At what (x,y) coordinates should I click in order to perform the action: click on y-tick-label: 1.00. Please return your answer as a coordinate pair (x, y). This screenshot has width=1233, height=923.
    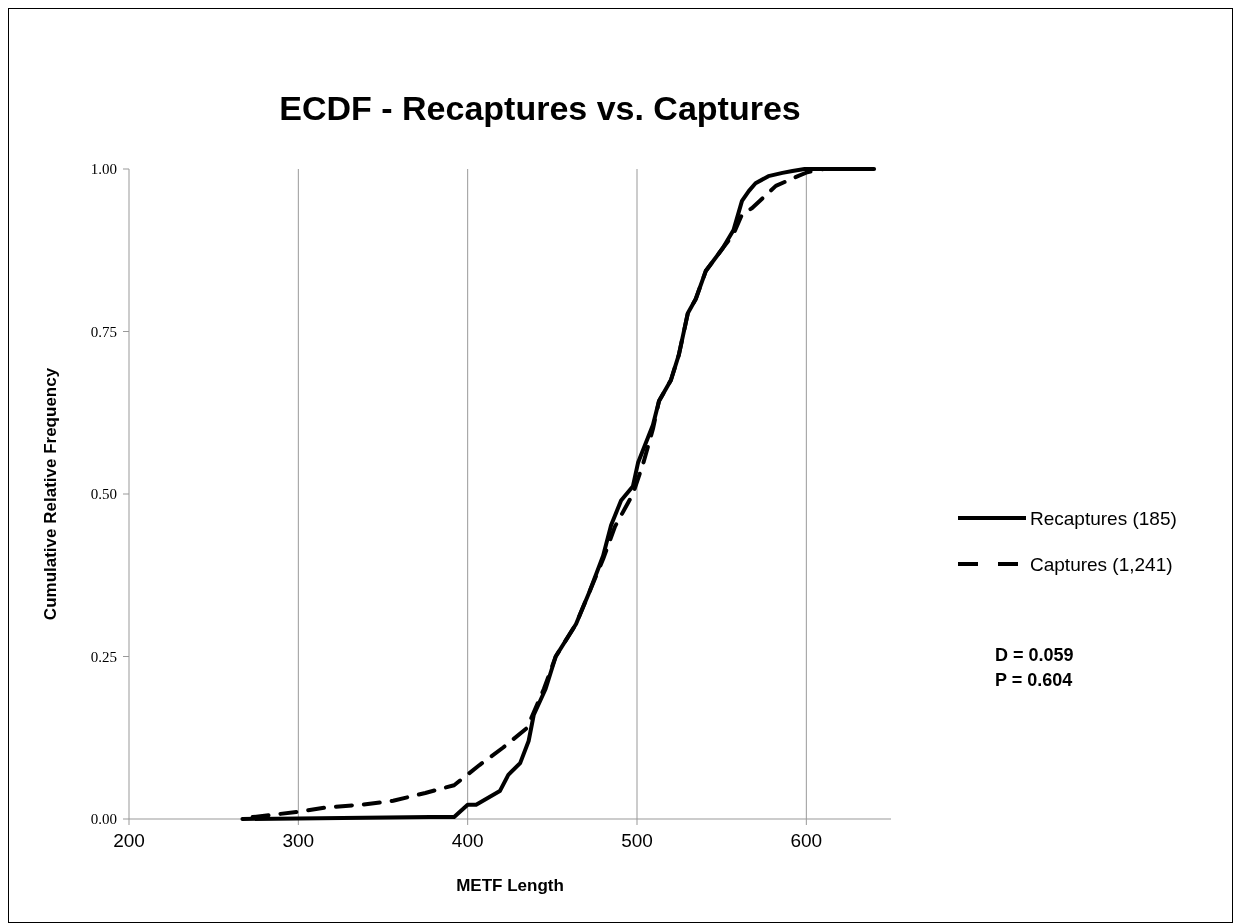
    Looking at the image, I should click on (103, 169).